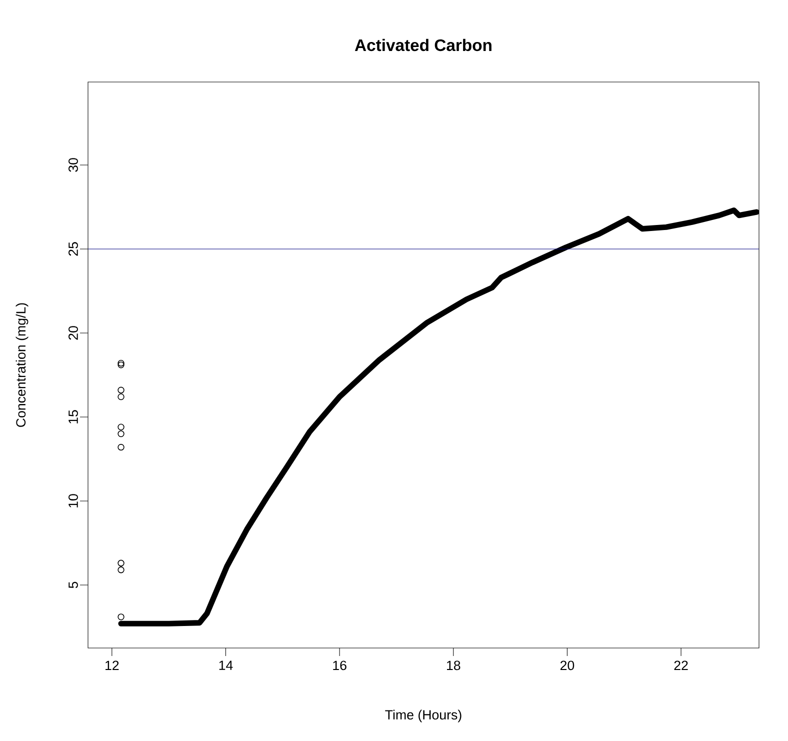 Image resolution: width=788 pixels, height=741 pixels. I want to click on x-tick-label: 14, so click(226, 665).